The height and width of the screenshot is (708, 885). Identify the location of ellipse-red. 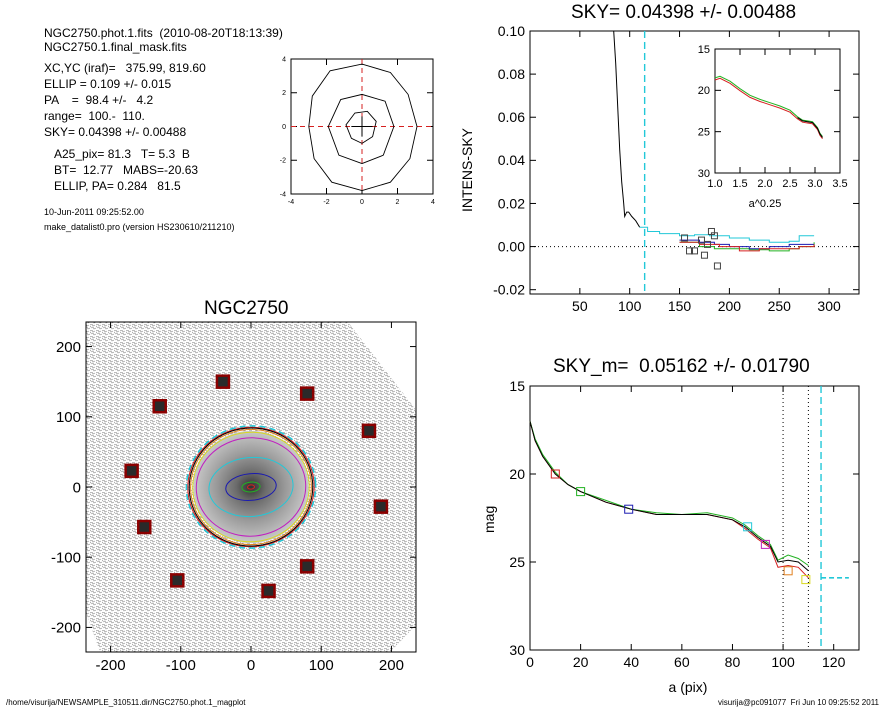
(251, 487).